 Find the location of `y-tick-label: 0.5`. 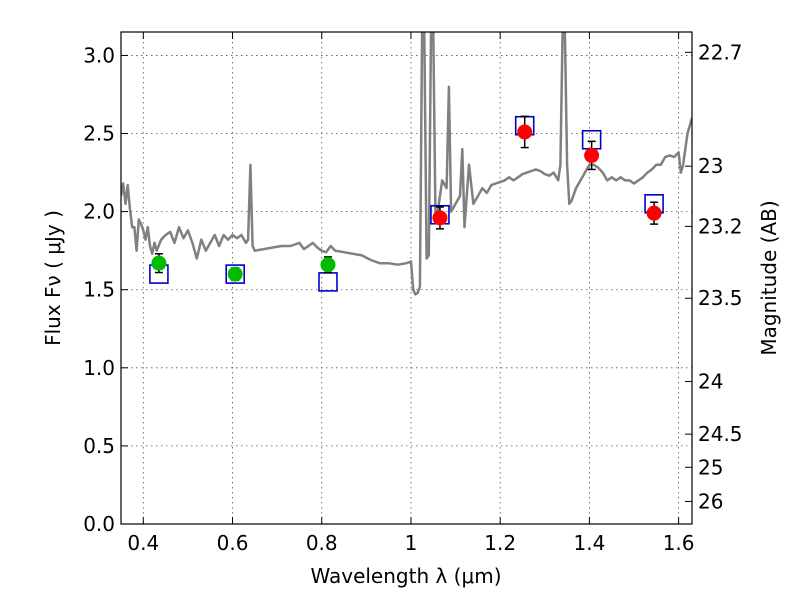

y-tick-label: 0.5 is located at coordinates (99, 446).